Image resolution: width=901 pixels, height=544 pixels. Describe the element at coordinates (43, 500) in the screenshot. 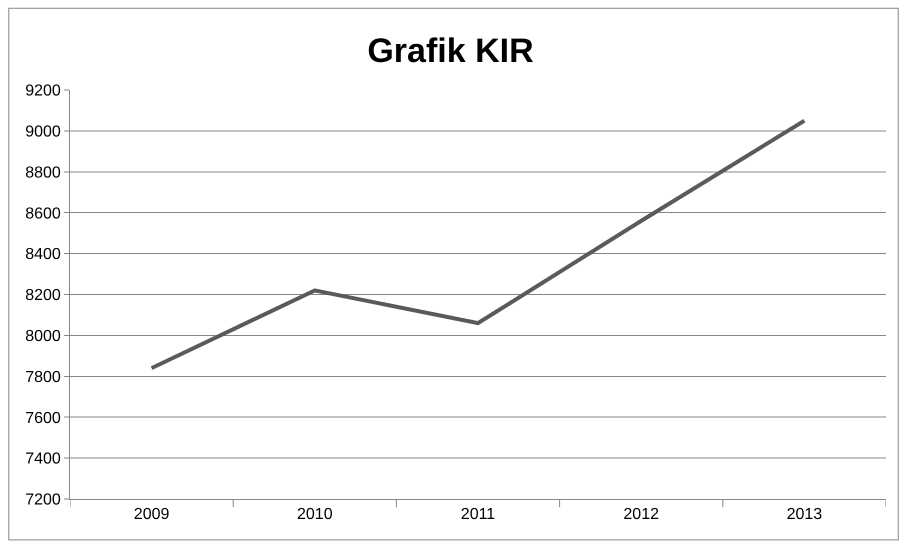

I see `y-tick-label: 7200` at that location.